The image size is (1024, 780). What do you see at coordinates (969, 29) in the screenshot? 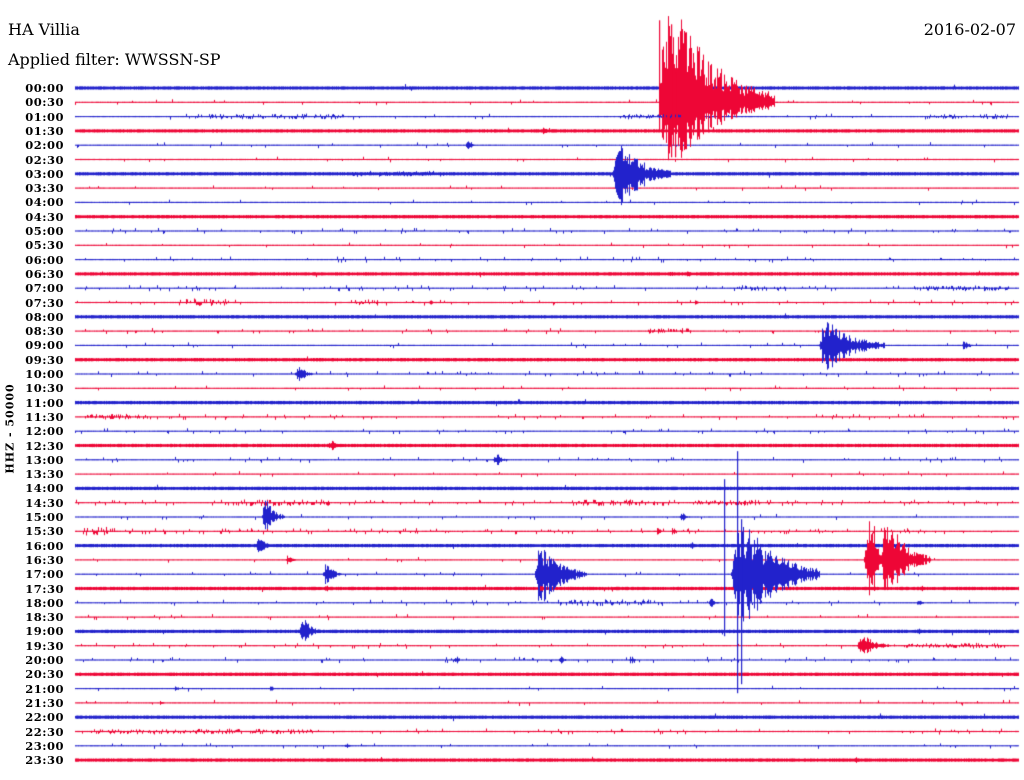
I see `date-label: 2016-02-07` at bounding box center [969, 29].